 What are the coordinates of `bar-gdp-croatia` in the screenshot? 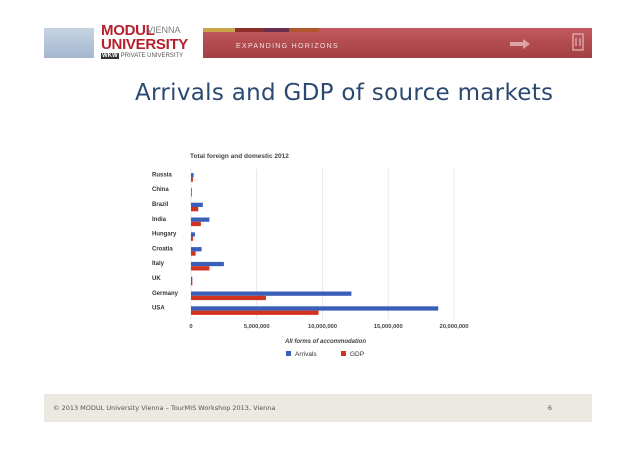 It's located at (193, 253).